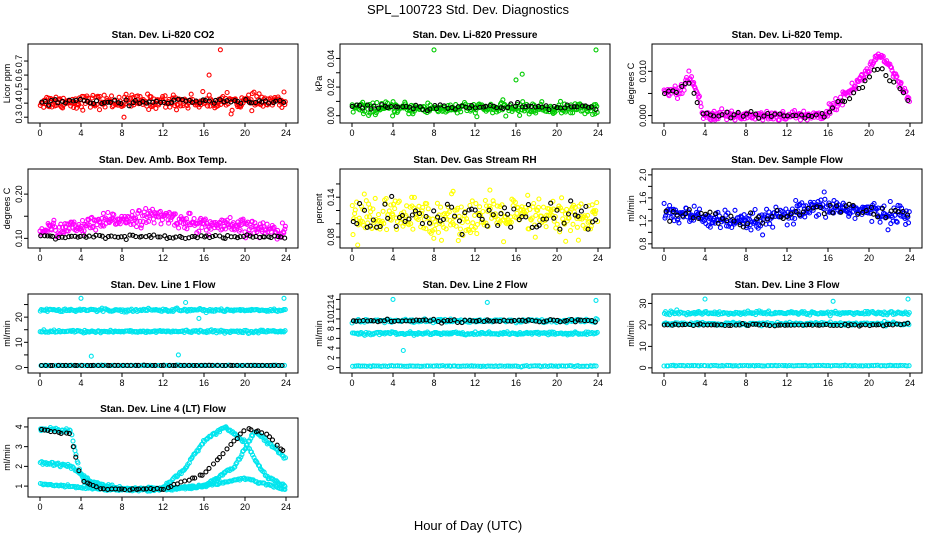 This screenshot has height=540, width=936. Describe the element at coordinates (598, 383) in the screenshot. I see `x-tick-label: 24` at that location.